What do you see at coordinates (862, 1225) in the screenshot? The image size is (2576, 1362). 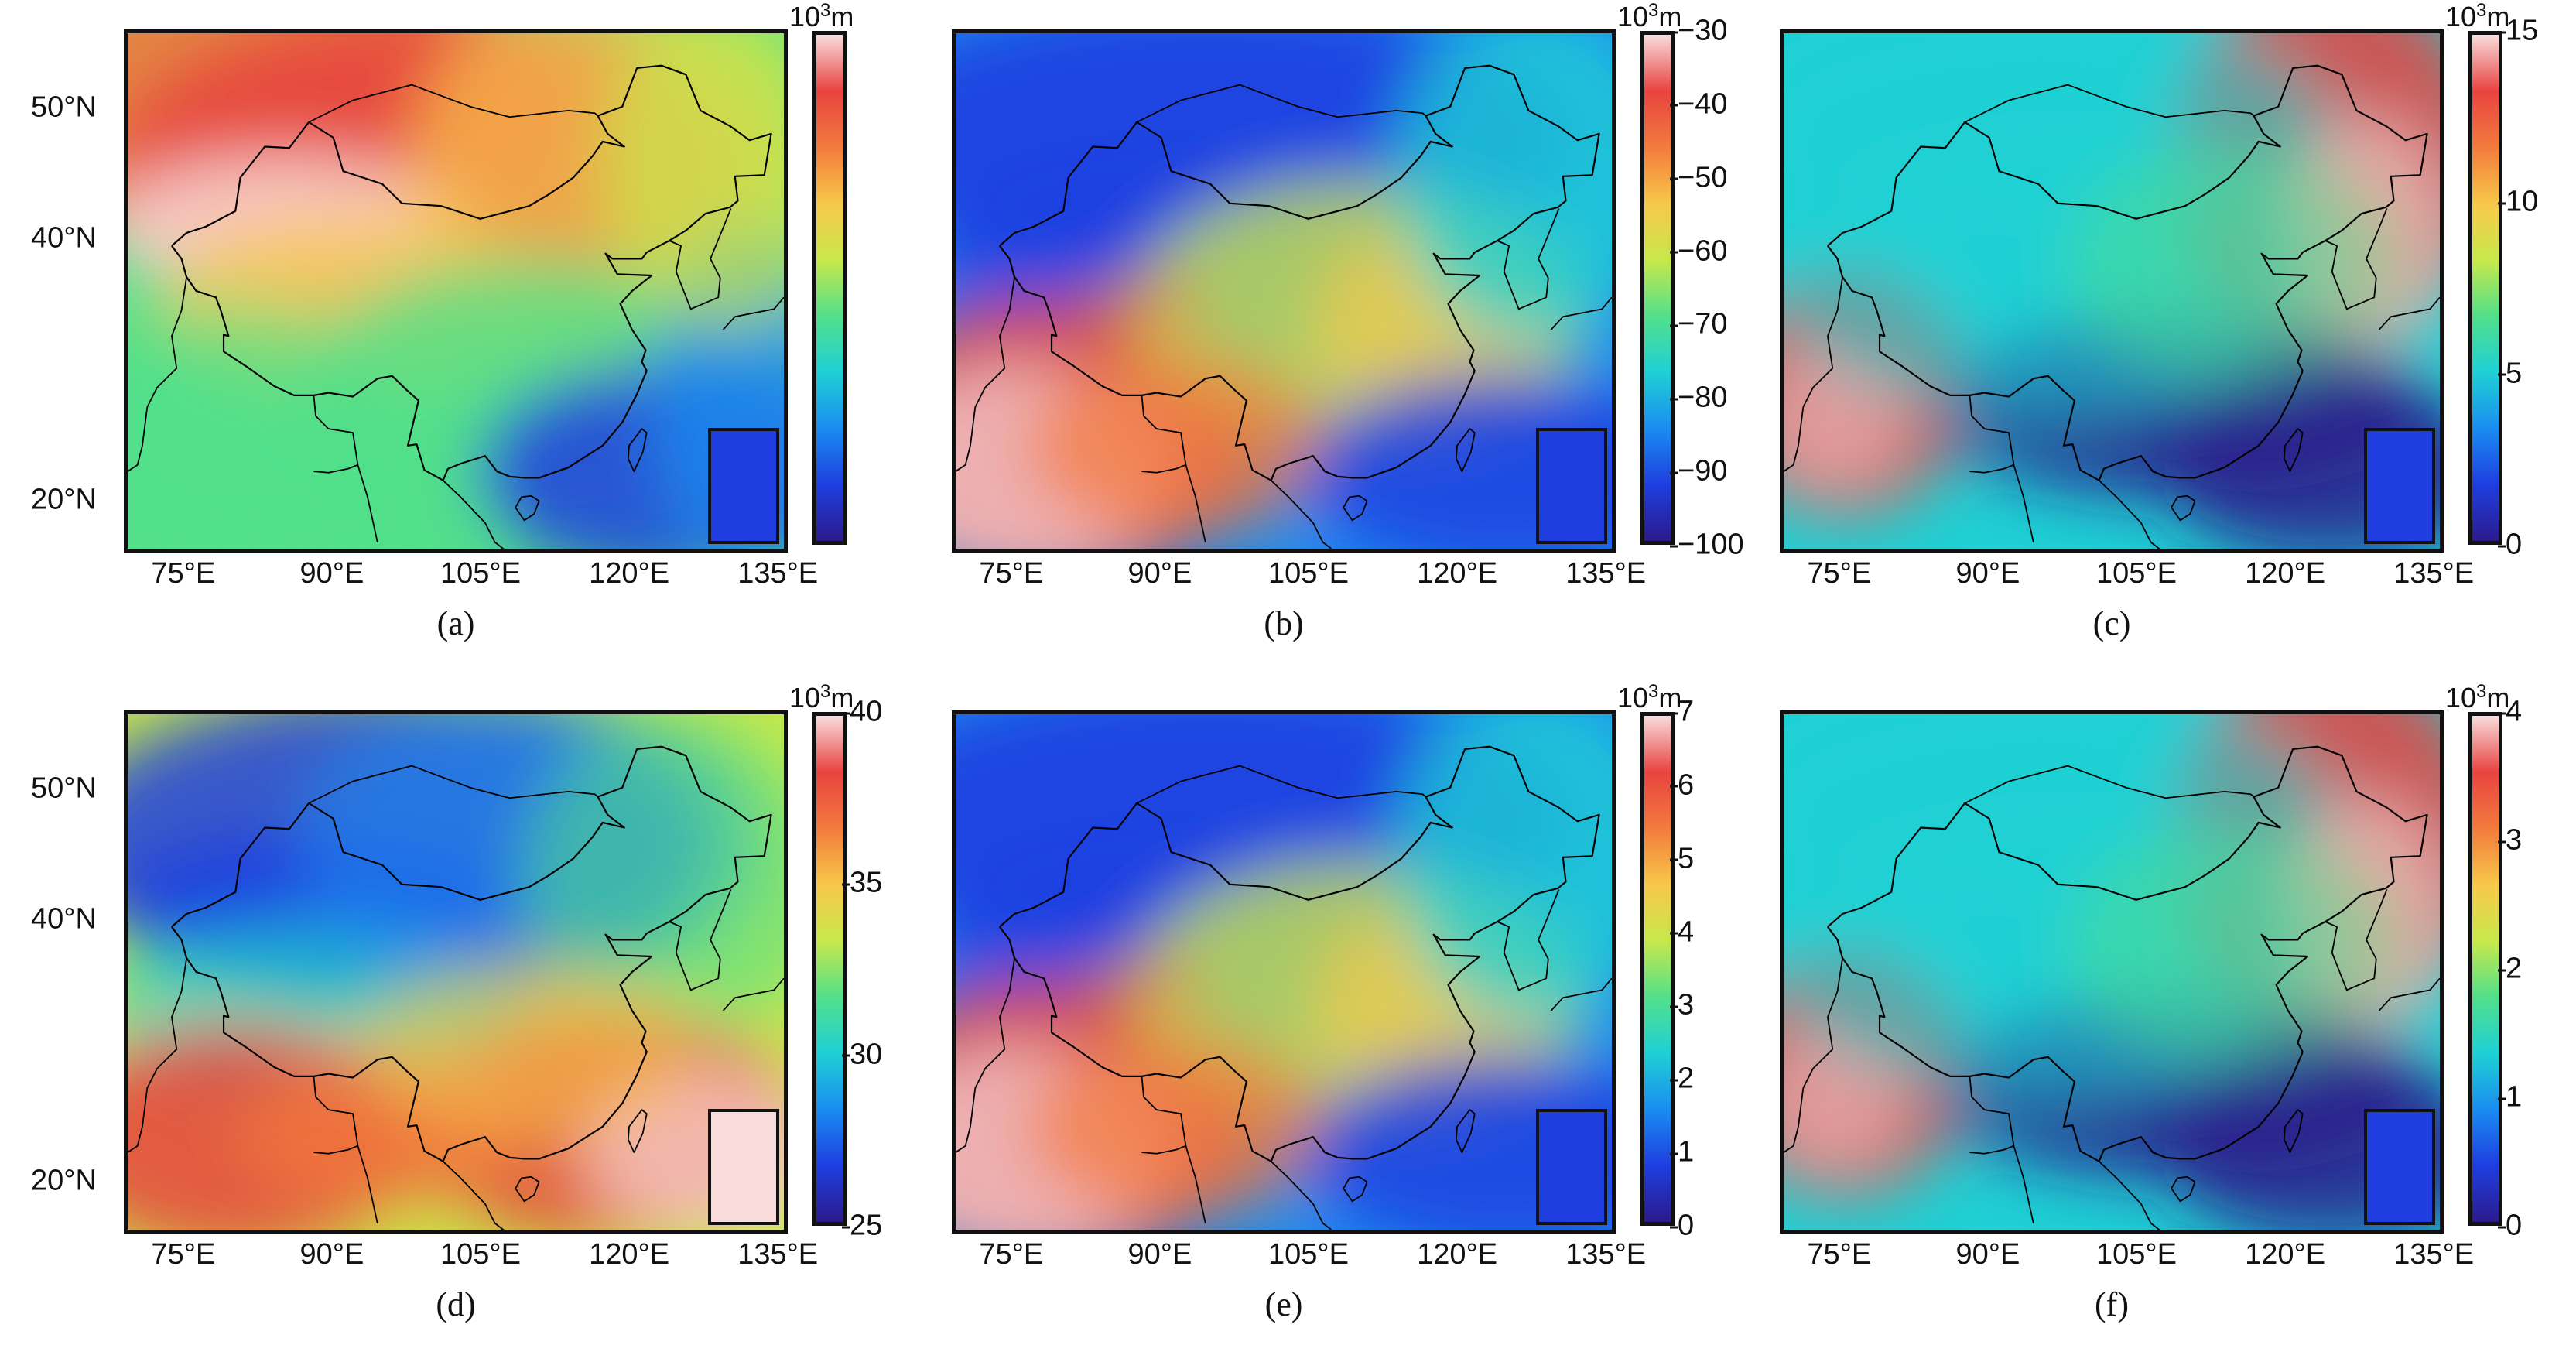 I see `colorbar-tick-label: 25` at bounding box center [862, 1225].